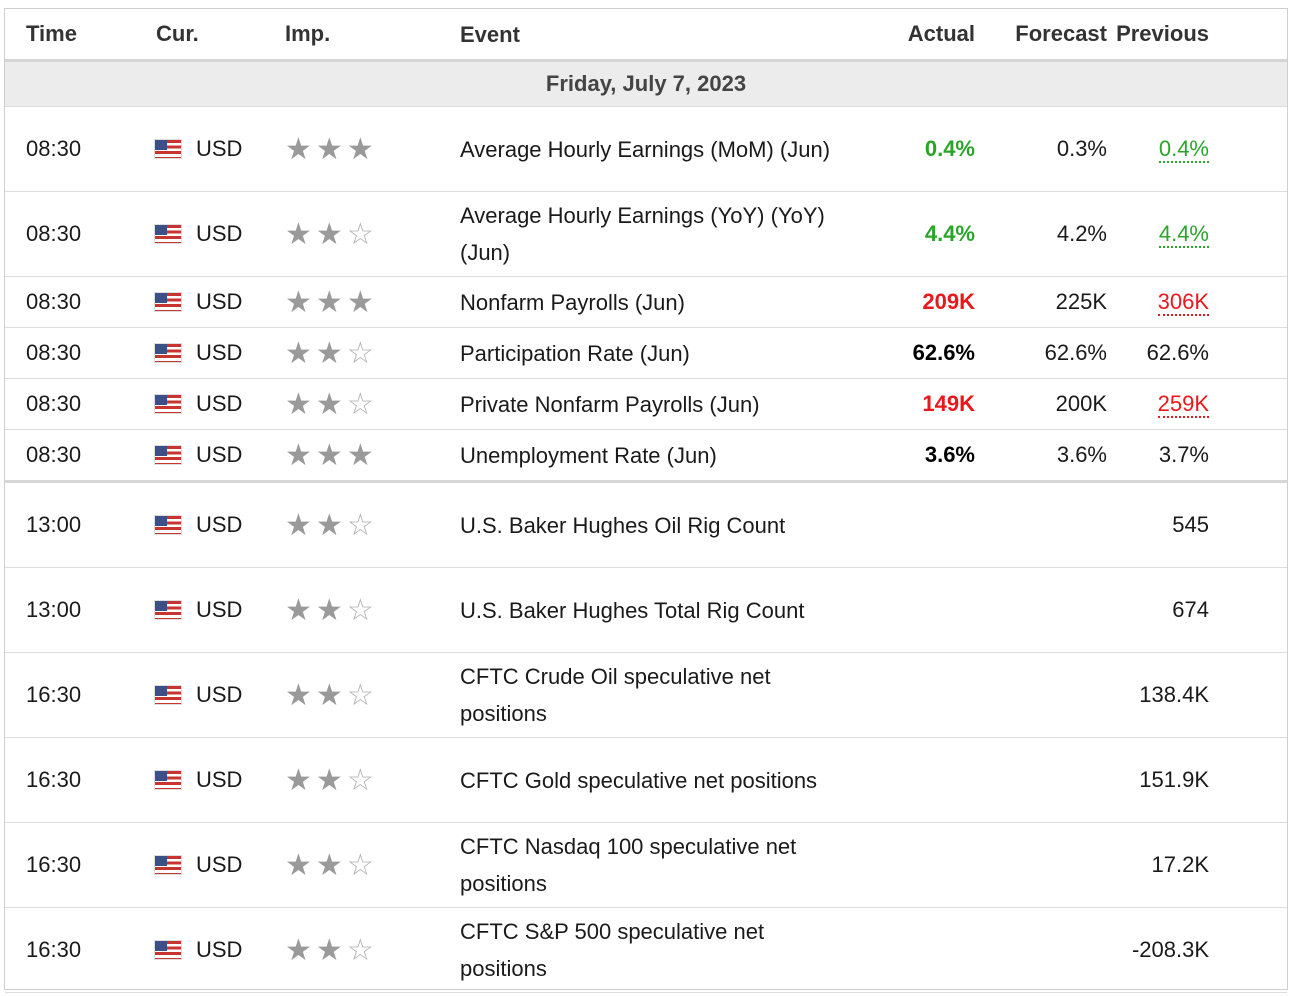  Describe the element at coordinates (1041, 234) in the screenshot. I see `forecast-value: 4.2%` at that location.